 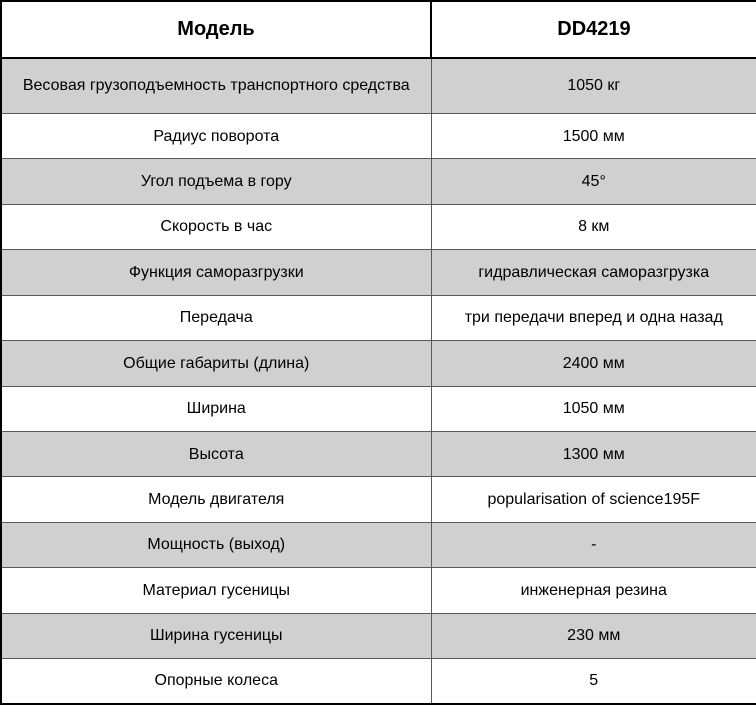 I want to click on spec-value: 1500 мм, so click(x=593, y=136).